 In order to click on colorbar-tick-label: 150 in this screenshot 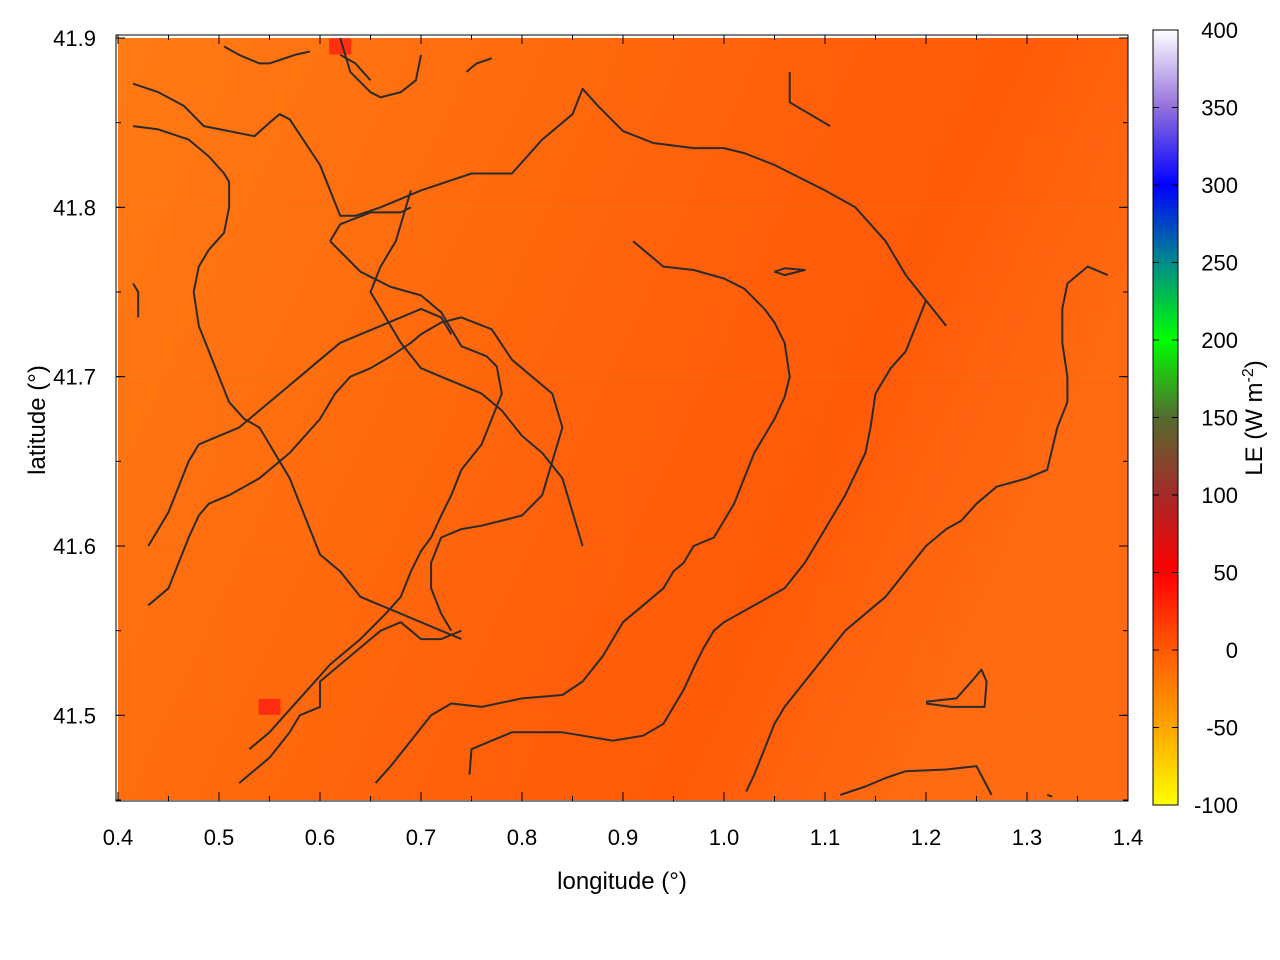, I will do `click(1219, 418)`.